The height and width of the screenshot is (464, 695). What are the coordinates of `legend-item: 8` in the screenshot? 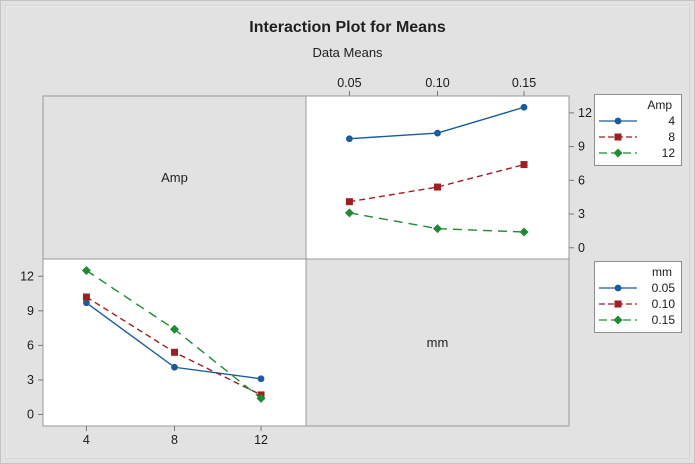 It's located at (637, 137).